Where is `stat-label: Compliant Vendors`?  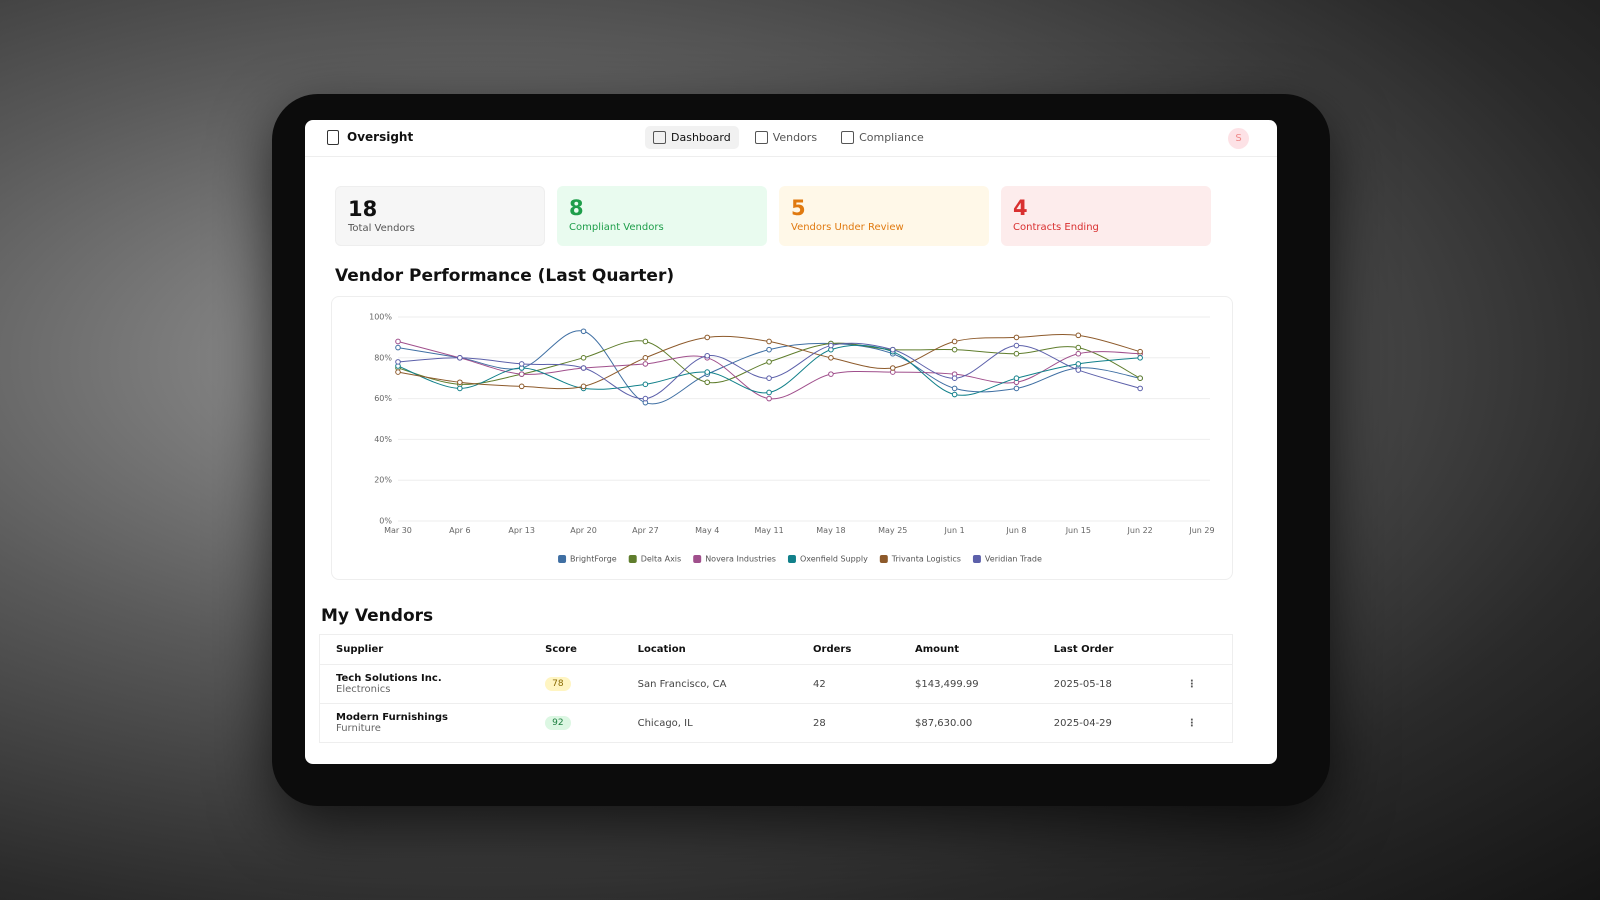
stat-label: Compliant Vendors is located at coordinates (616, 227).